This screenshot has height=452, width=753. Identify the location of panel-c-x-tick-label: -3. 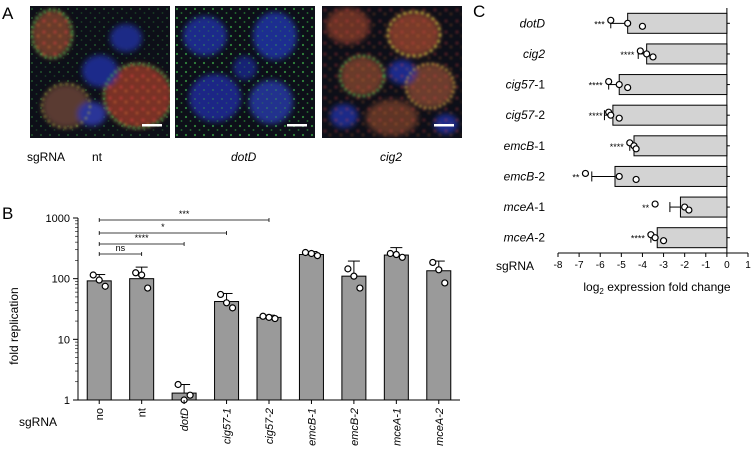
(663, 265).